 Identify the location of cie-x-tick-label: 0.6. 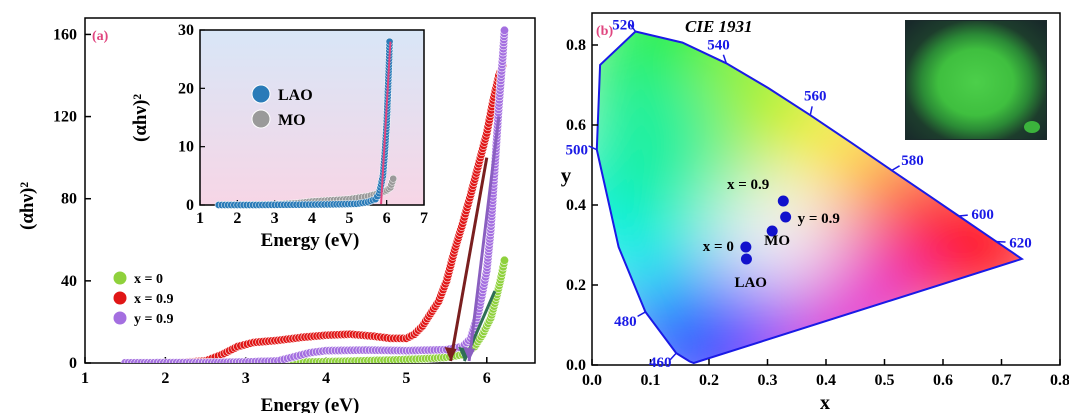
(943, 380).